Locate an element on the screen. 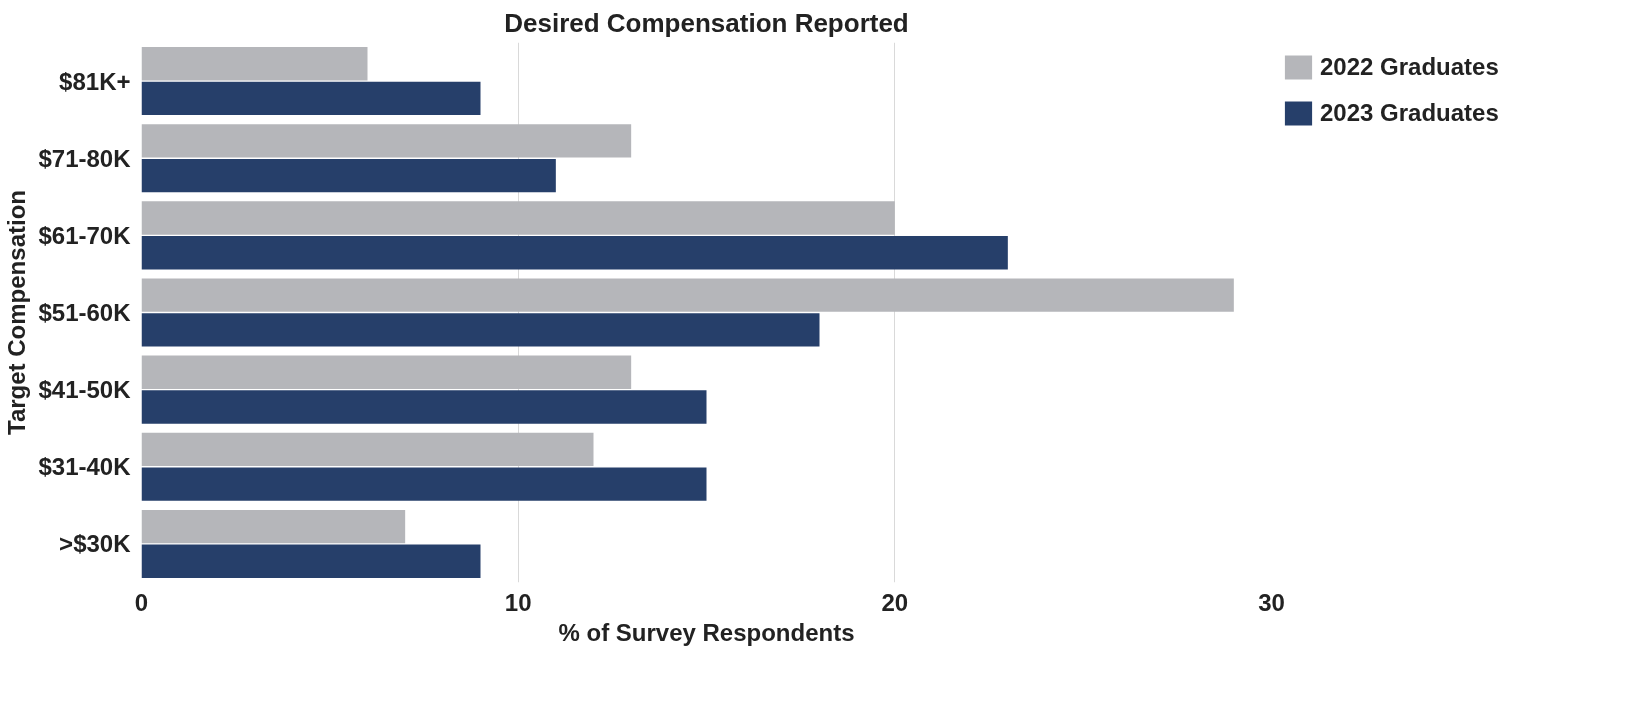 The height and width of the screenshot is (726, 1650). x-tick-label: 0 is located at coordinates (141, 602).